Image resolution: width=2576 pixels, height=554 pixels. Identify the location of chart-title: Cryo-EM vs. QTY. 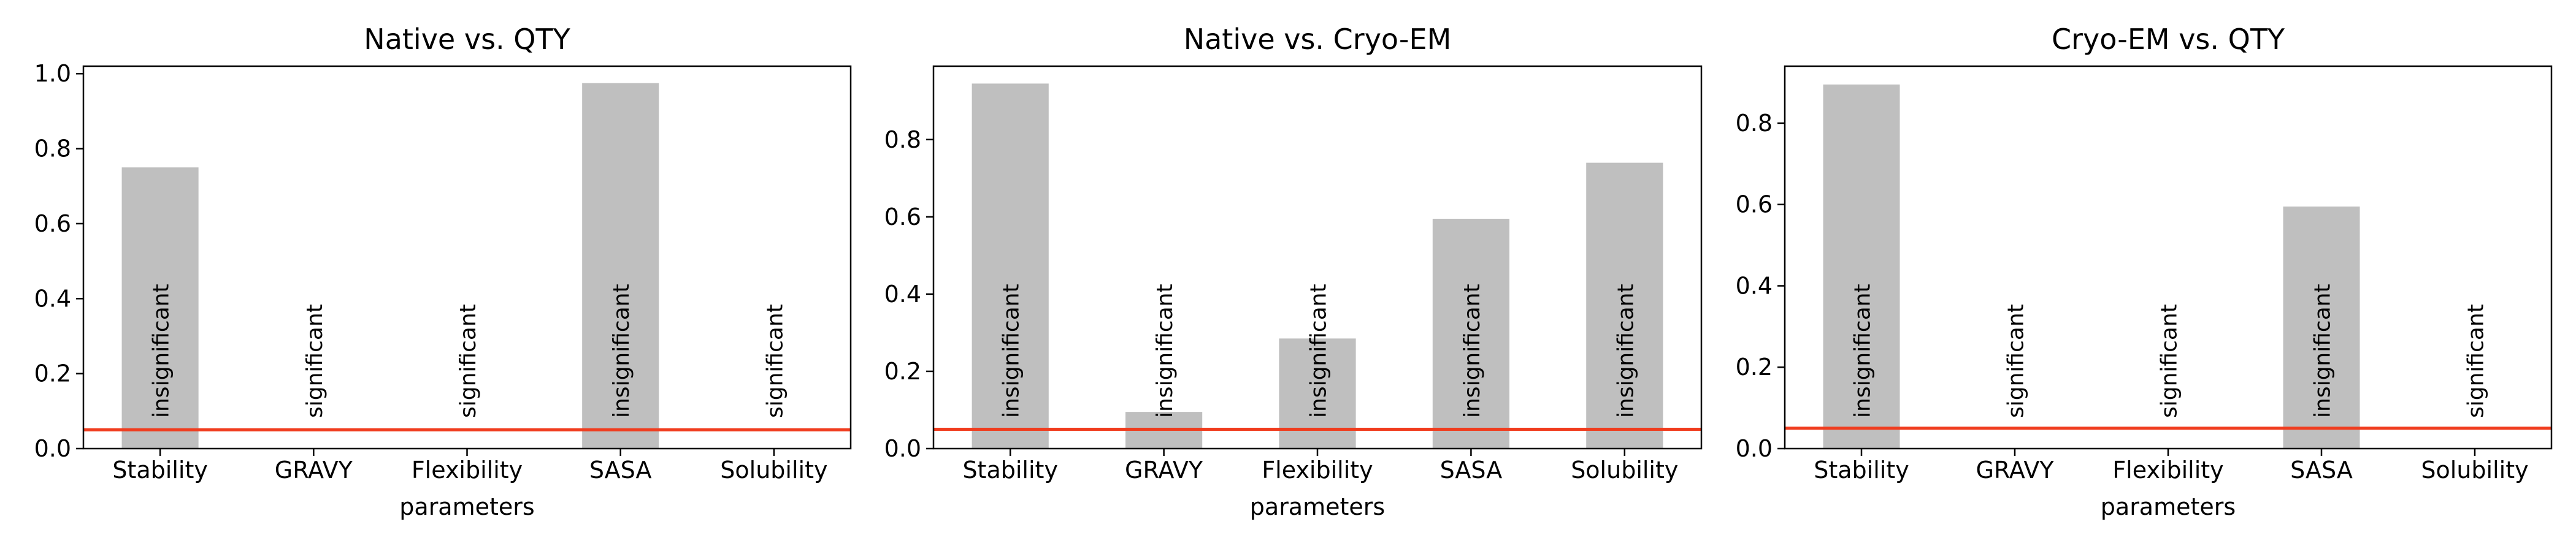
(2168, 40).